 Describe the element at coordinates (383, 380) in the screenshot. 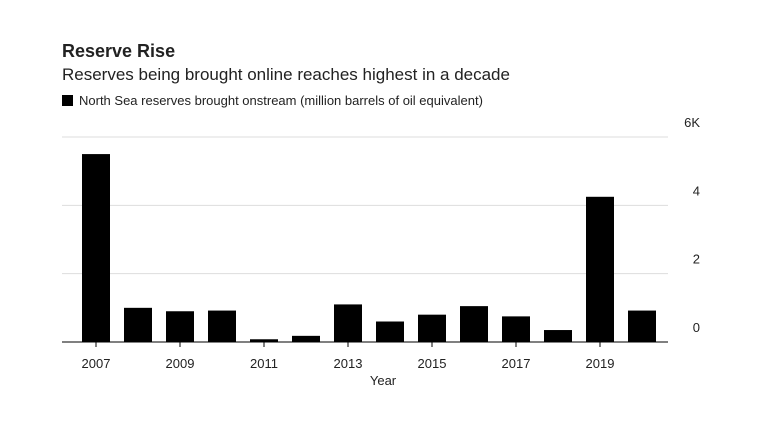

I see `x-axis-label: Year` at that location.